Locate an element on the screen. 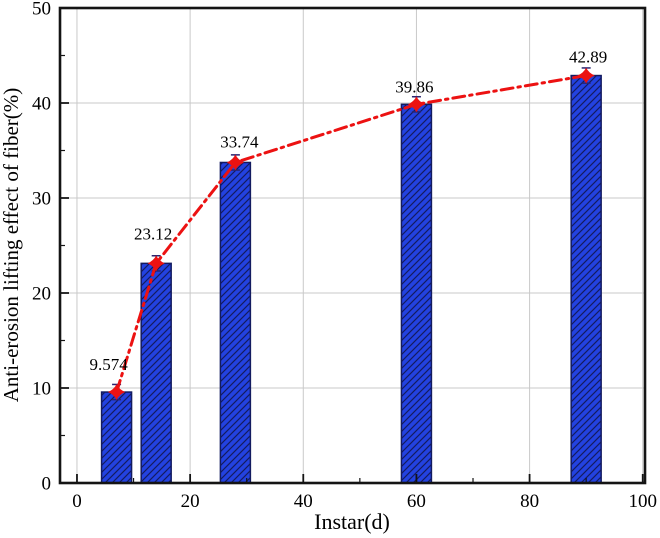 This screenshot has width=660, height=538. data-label: 9.574 is located at coordinates (108, 364).